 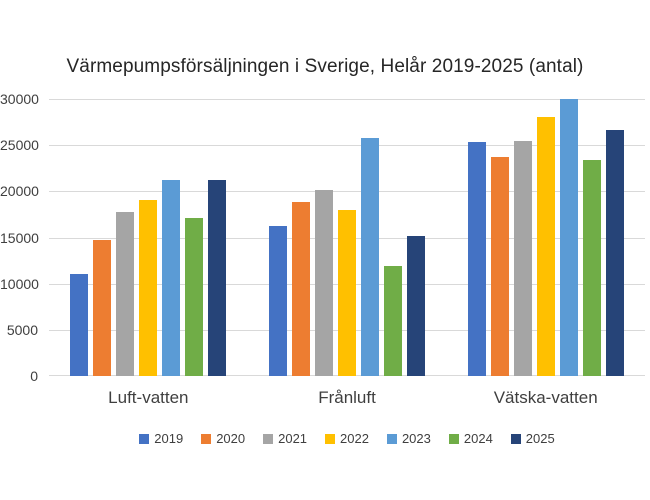 I want to click on legend-item-2025: 2025, so click(x=532, y=438).